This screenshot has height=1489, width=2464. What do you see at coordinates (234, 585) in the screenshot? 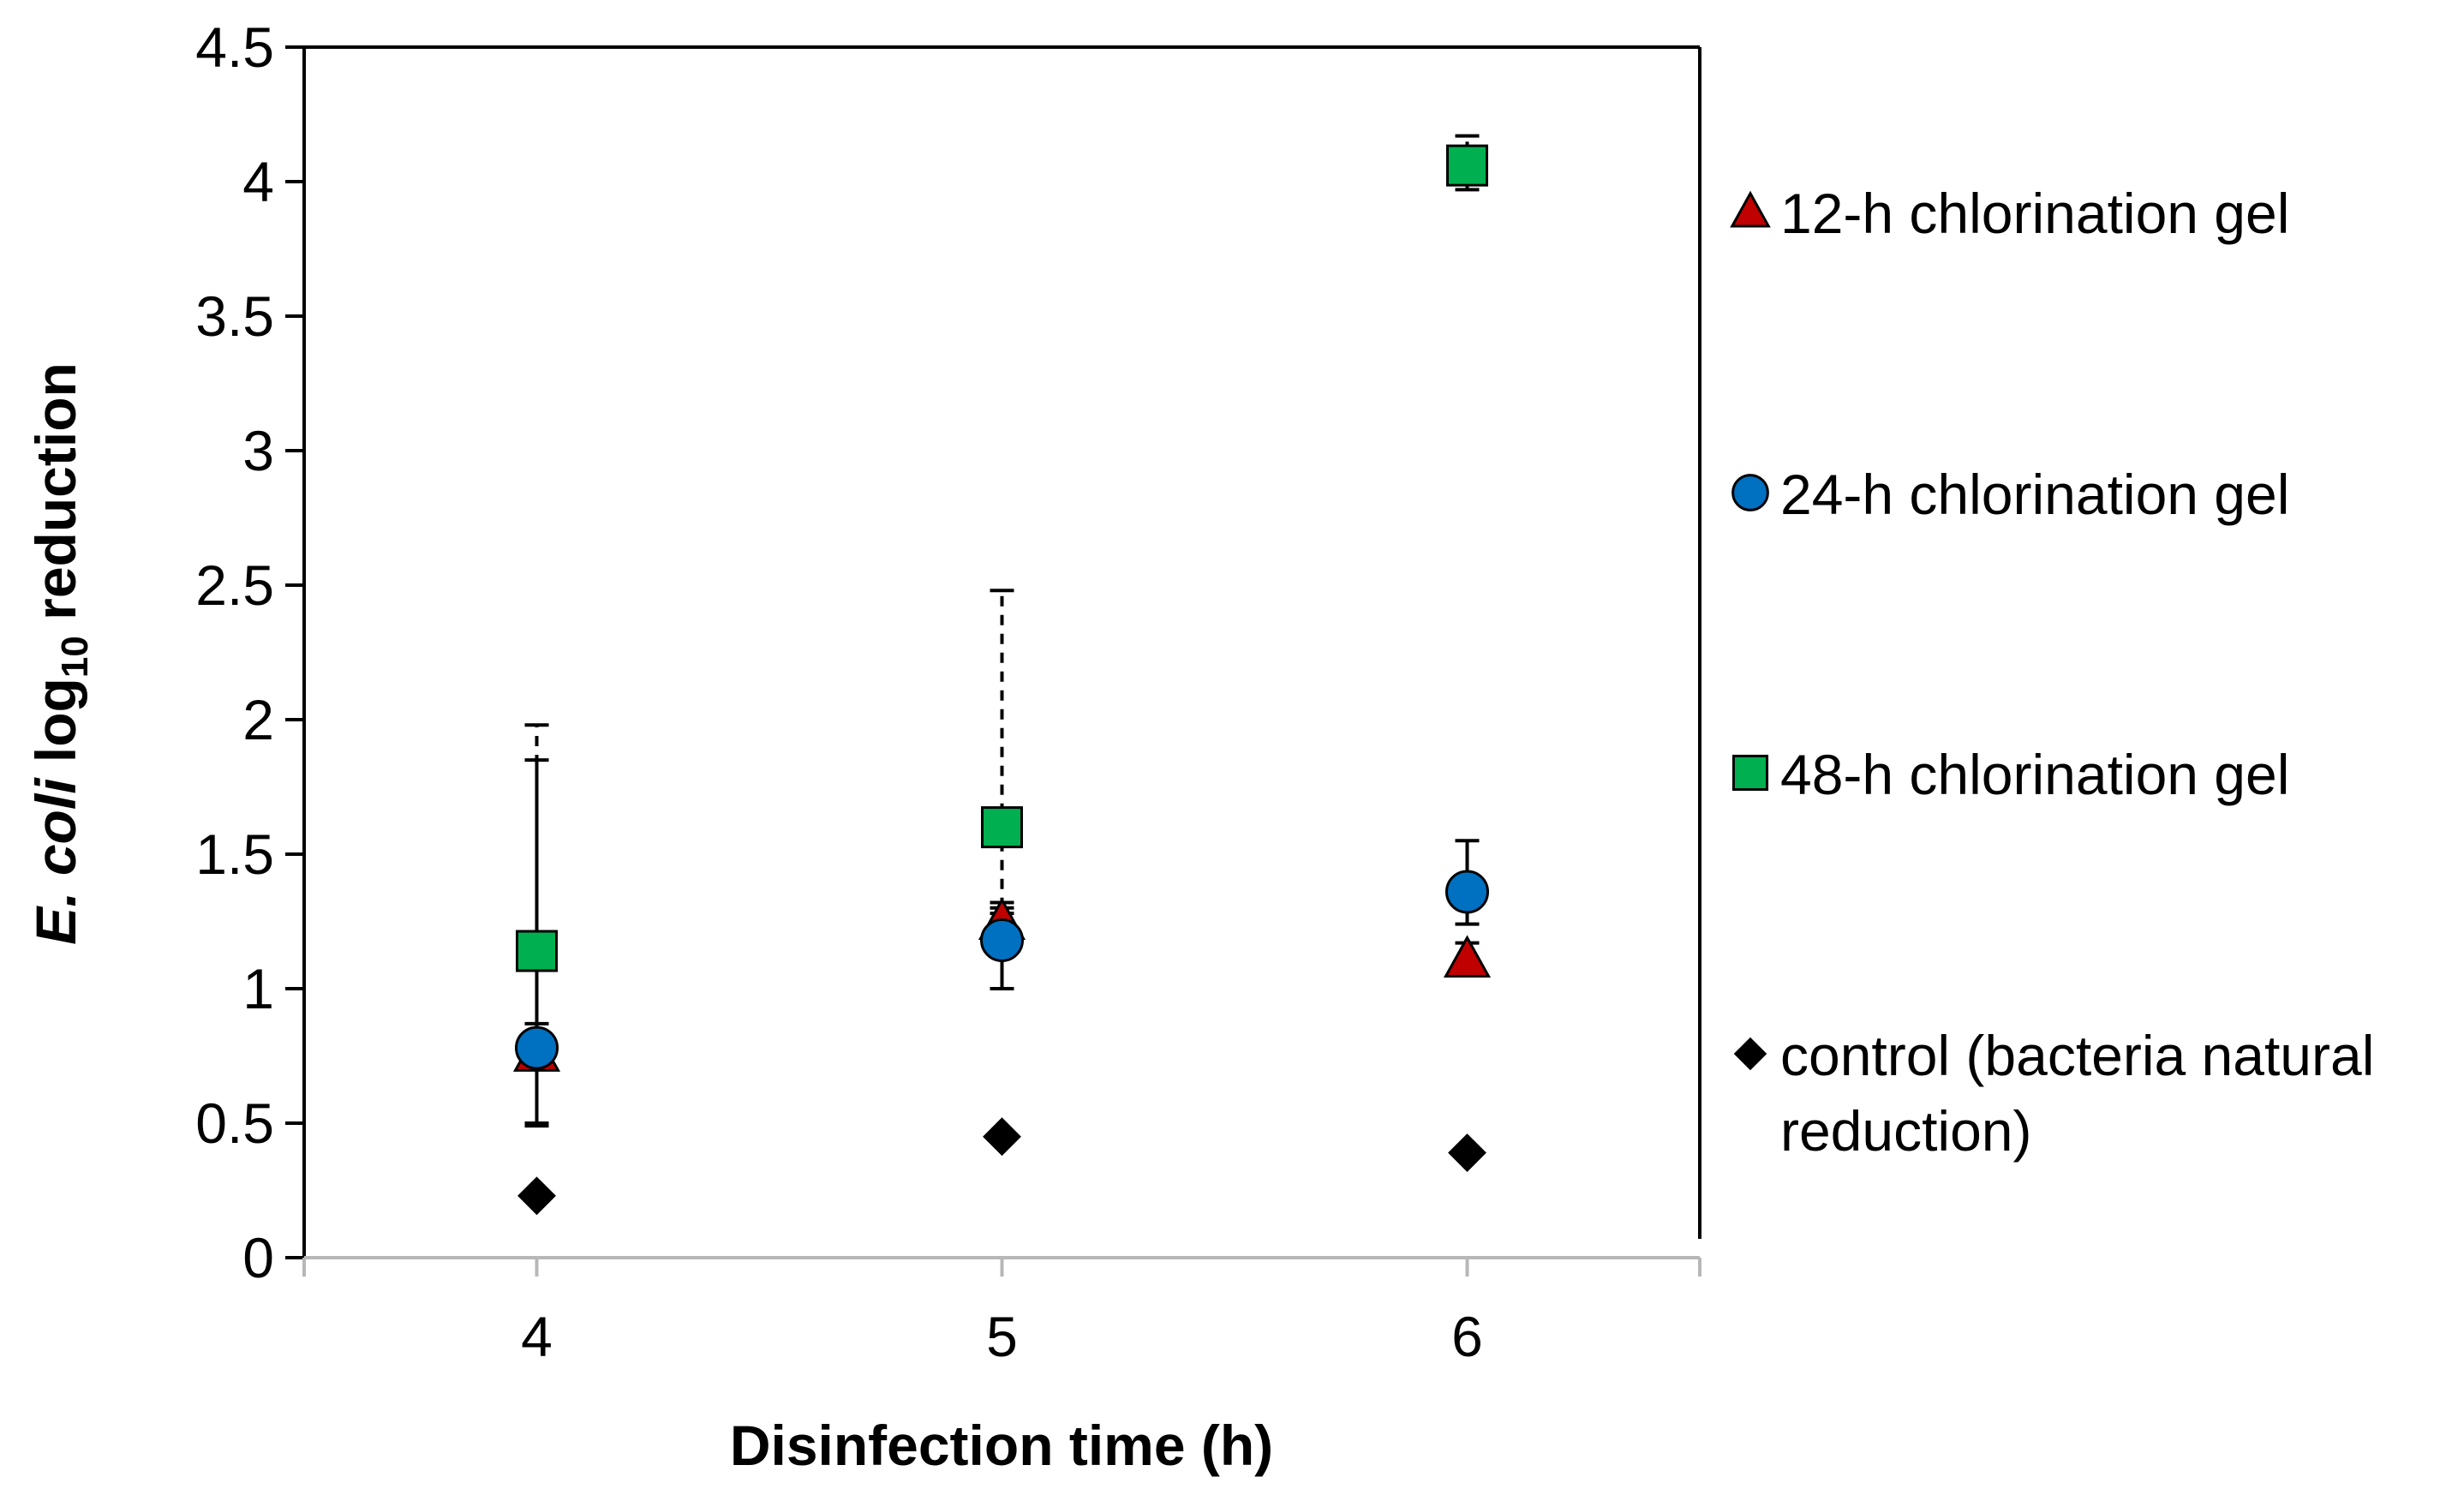
I see `y-tick-label: 2.5` at bounding box center [234, 585].